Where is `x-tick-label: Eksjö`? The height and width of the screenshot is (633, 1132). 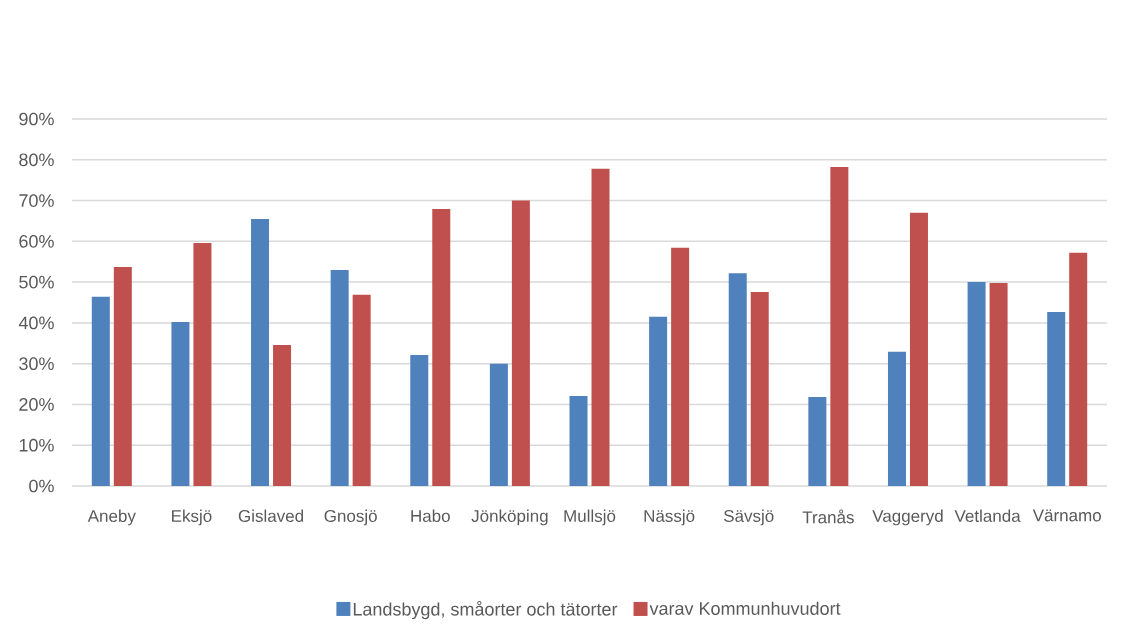
x-tick-label: Eksjö is located at coordinates (192, 517).